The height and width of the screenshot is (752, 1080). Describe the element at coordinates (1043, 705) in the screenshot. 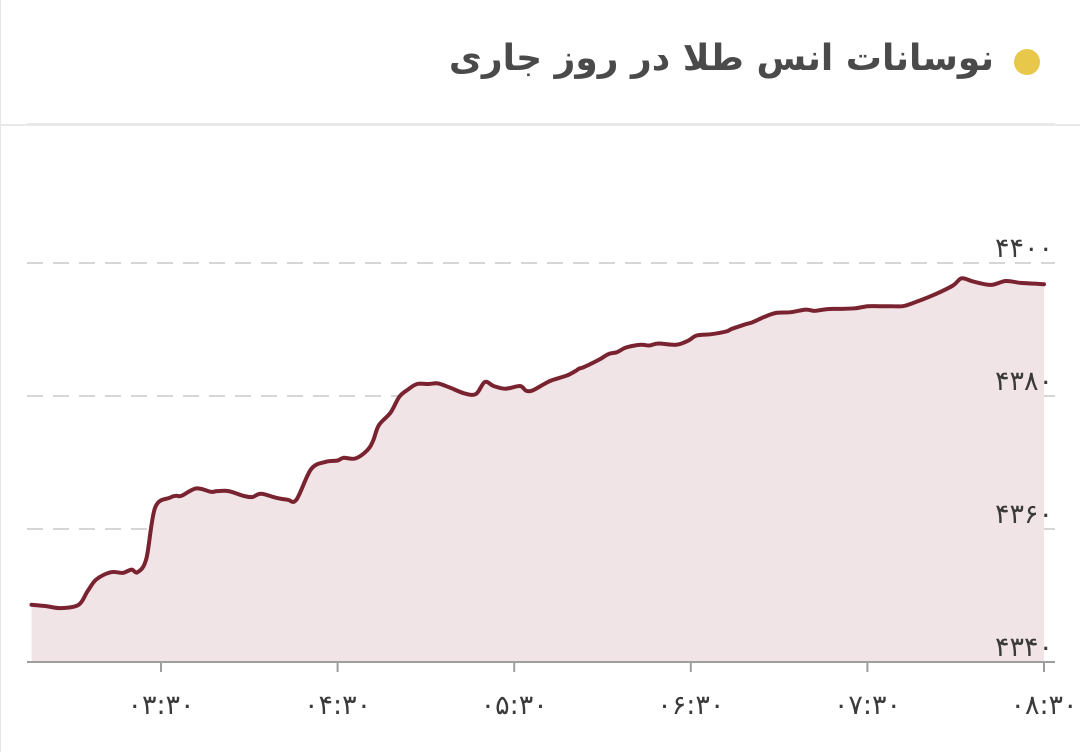

I see `x-tick-label: ۰۸:۳۰` at that location.